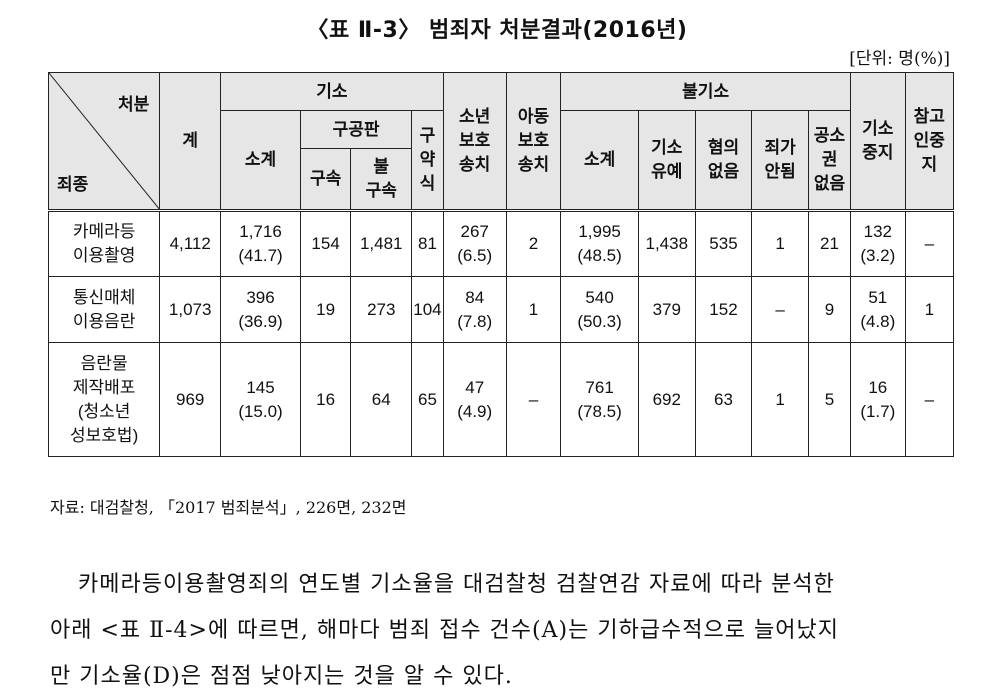  I want to click on header-child: 아동 보호 송치, so click(533, 141).